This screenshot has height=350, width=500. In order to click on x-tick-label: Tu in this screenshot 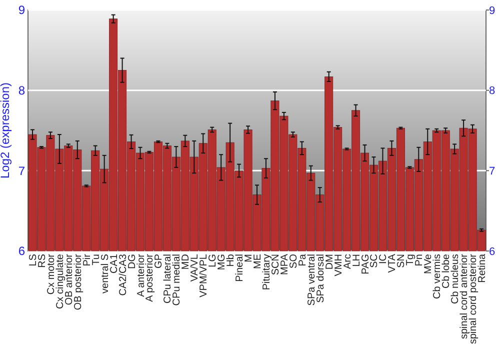, I will do `click(96, 260)`.